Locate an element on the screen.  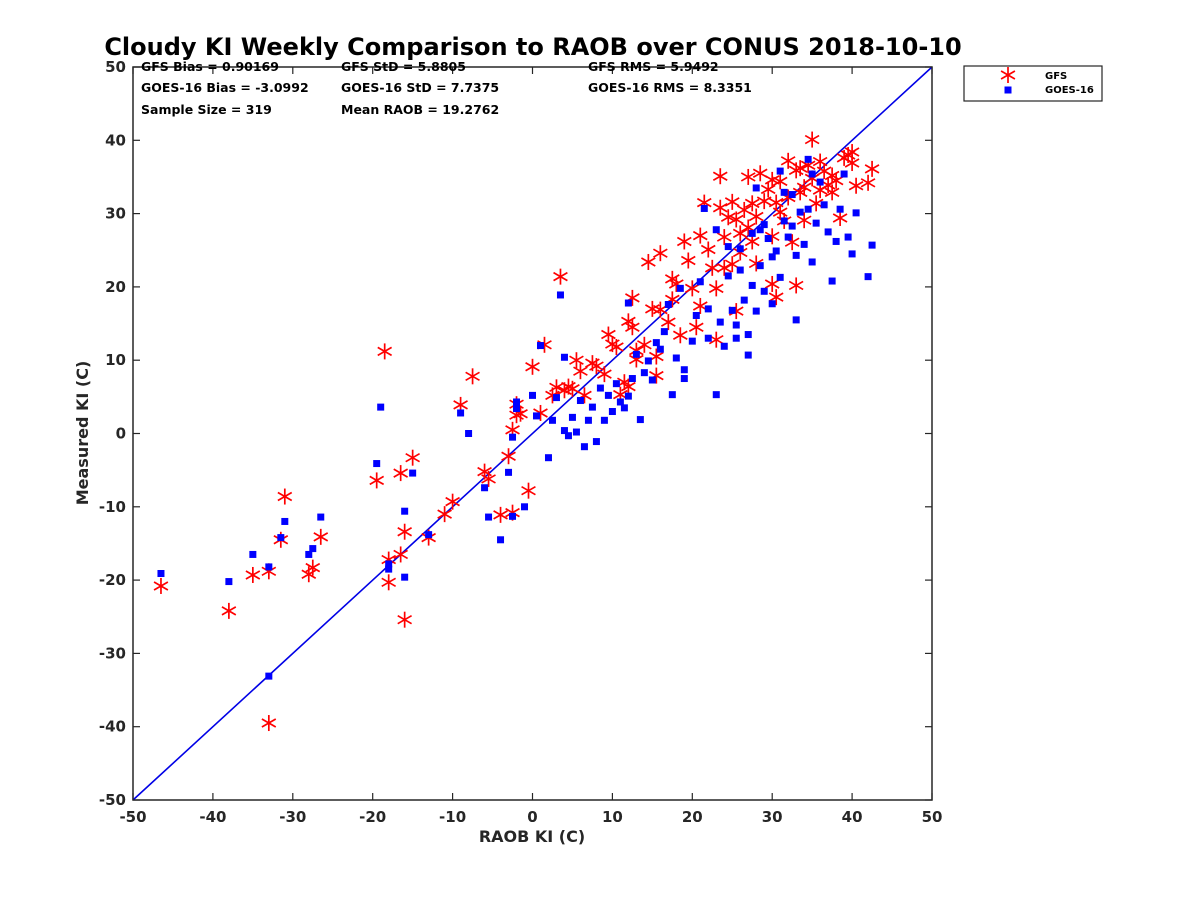
legend: GFS GOES-16 is located at coordinates (1033, 83).